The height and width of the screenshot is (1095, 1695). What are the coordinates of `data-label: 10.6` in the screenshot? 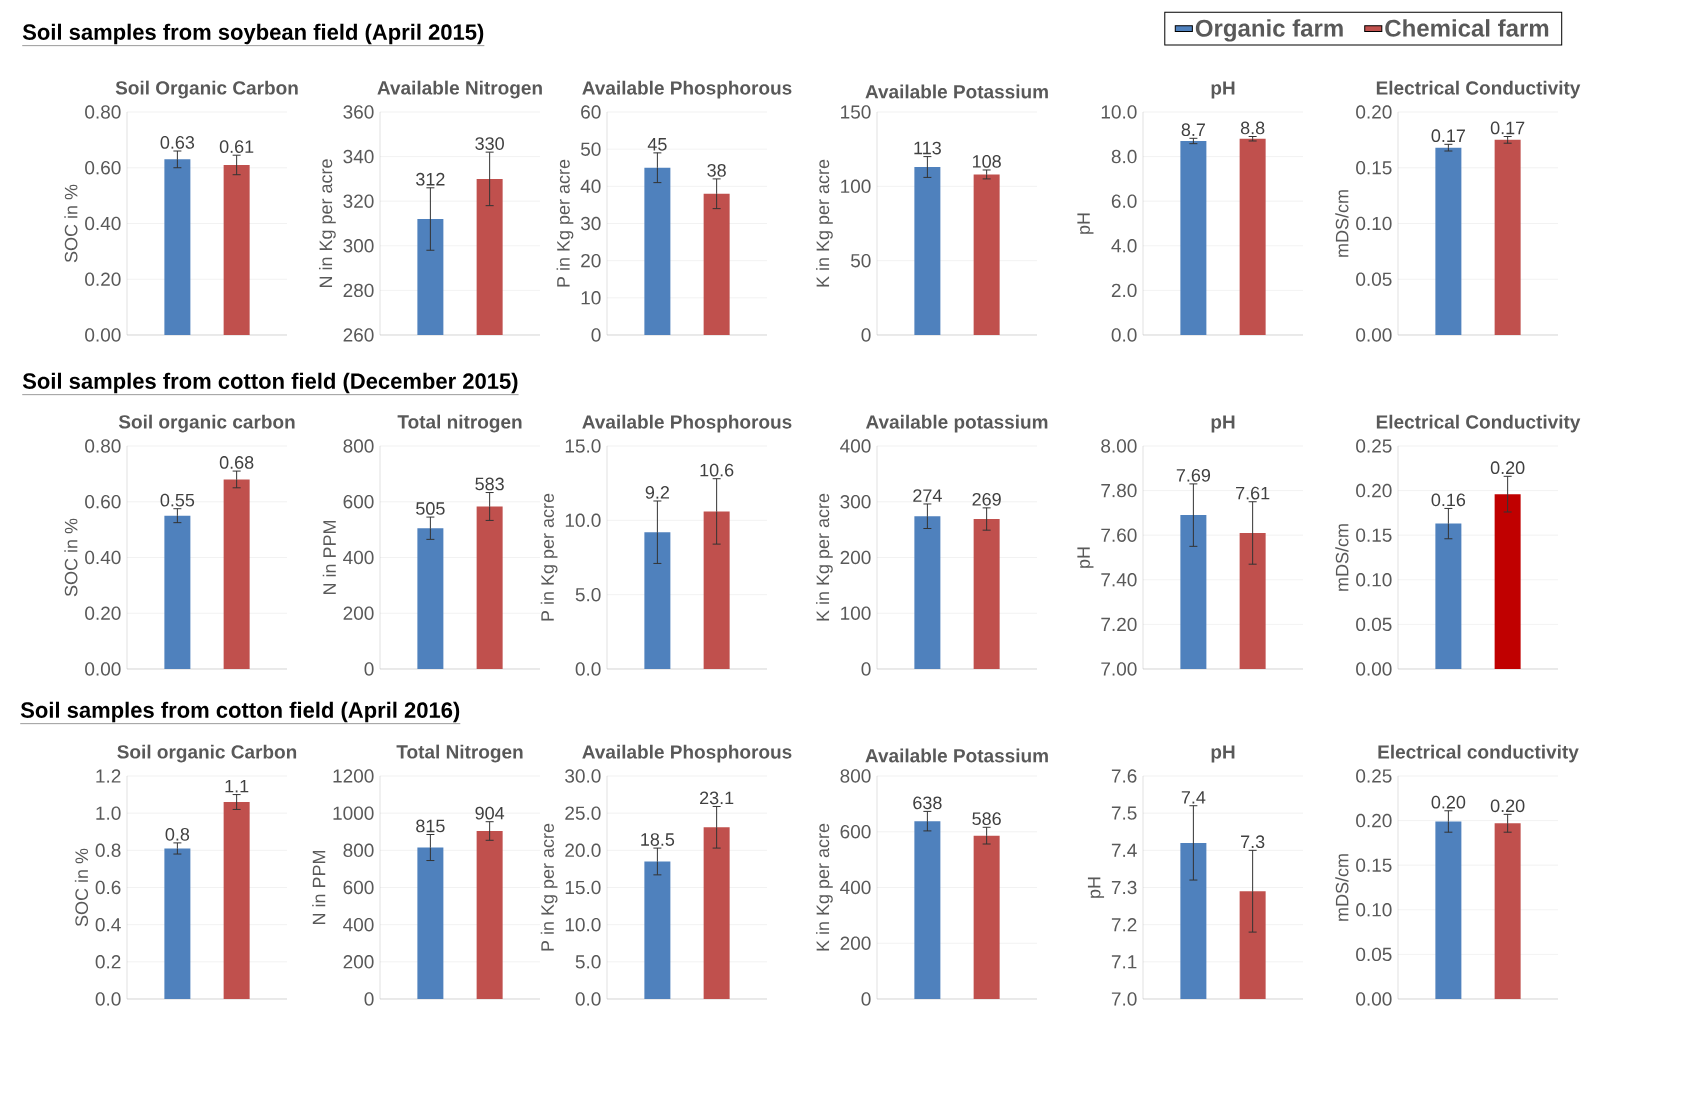 It's located at (717, 470).